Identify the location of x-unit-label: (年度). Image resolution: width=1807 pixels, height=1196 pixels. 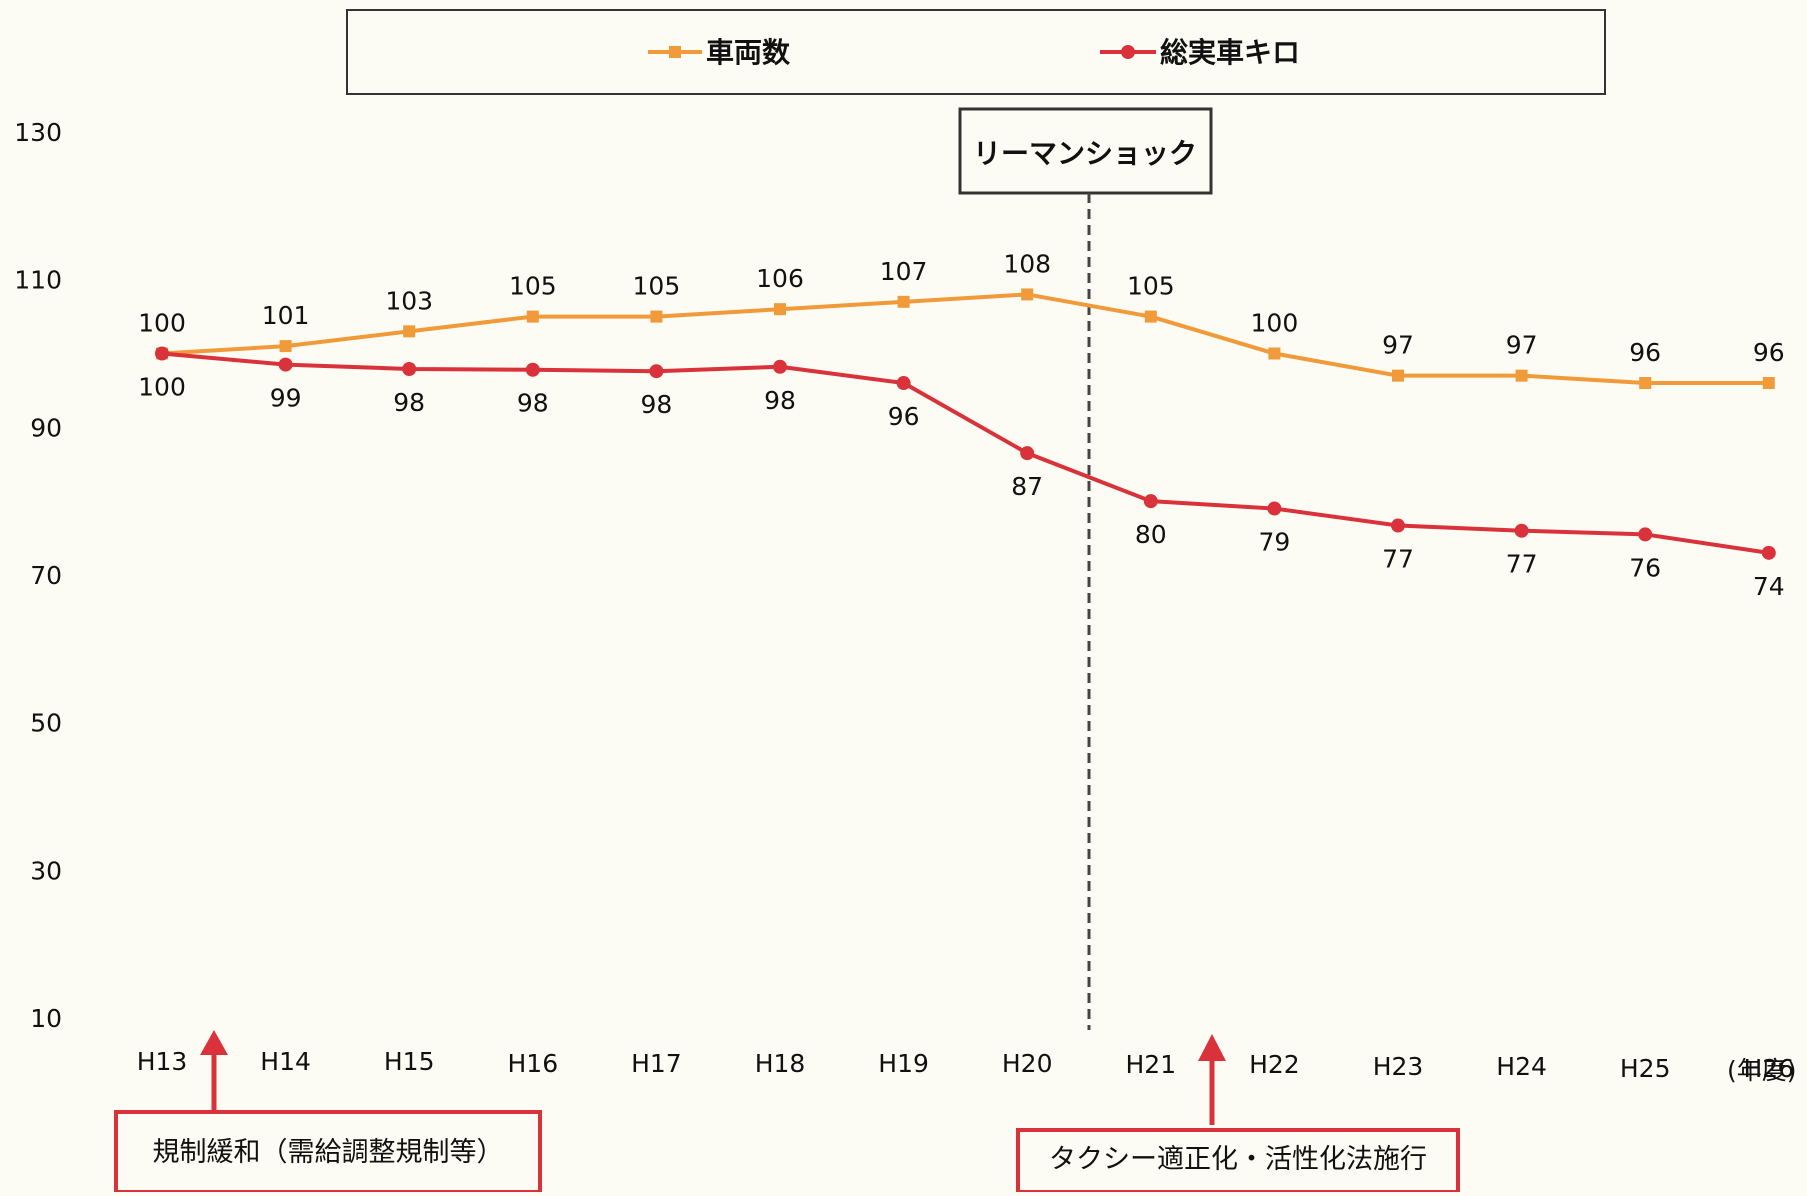
(1762, 1070).